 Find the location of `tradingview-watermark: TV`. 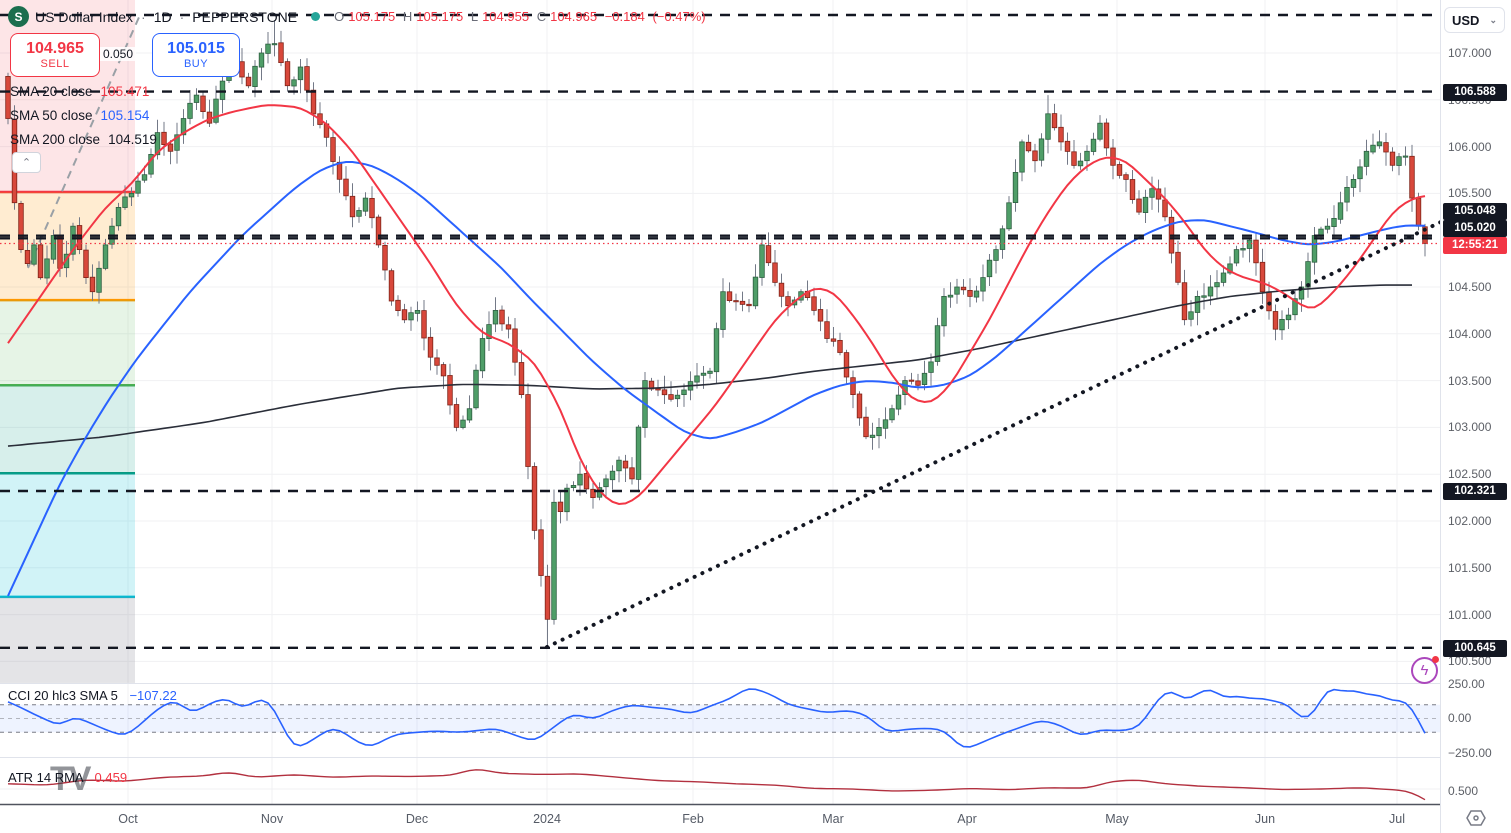

tradingview-watermark: TV is located at coordinates (70, 779).